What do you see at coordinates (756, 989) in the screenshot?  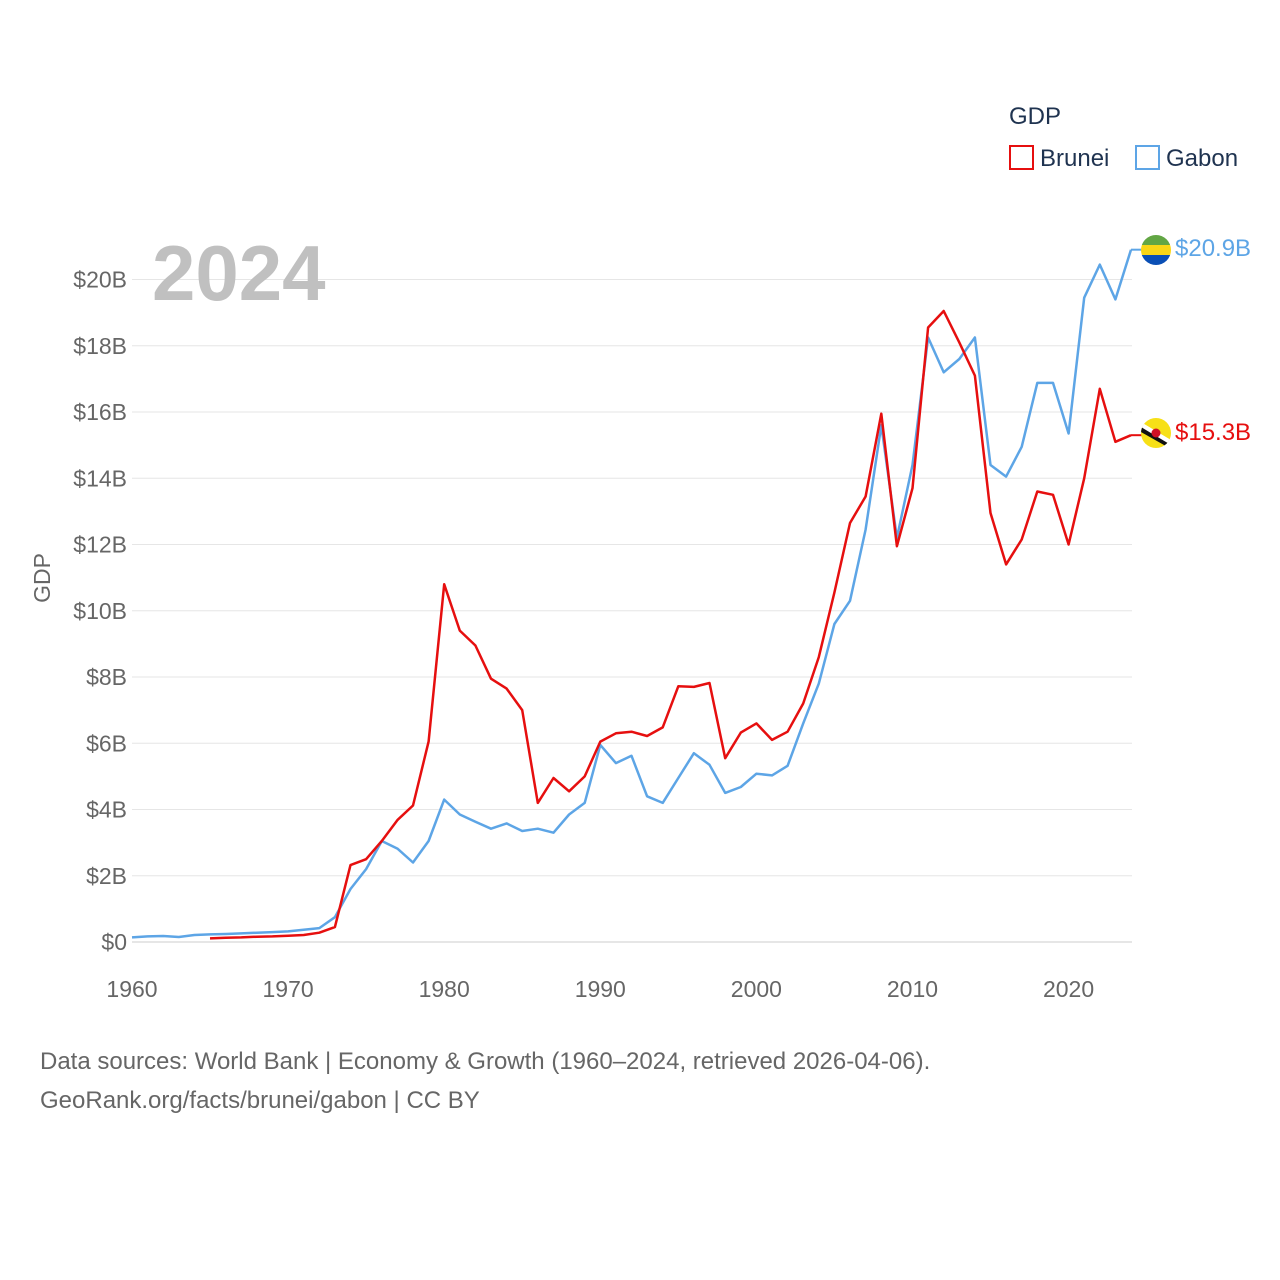 I see `x-tick-label: 2000` at bounding box center [756, 989].